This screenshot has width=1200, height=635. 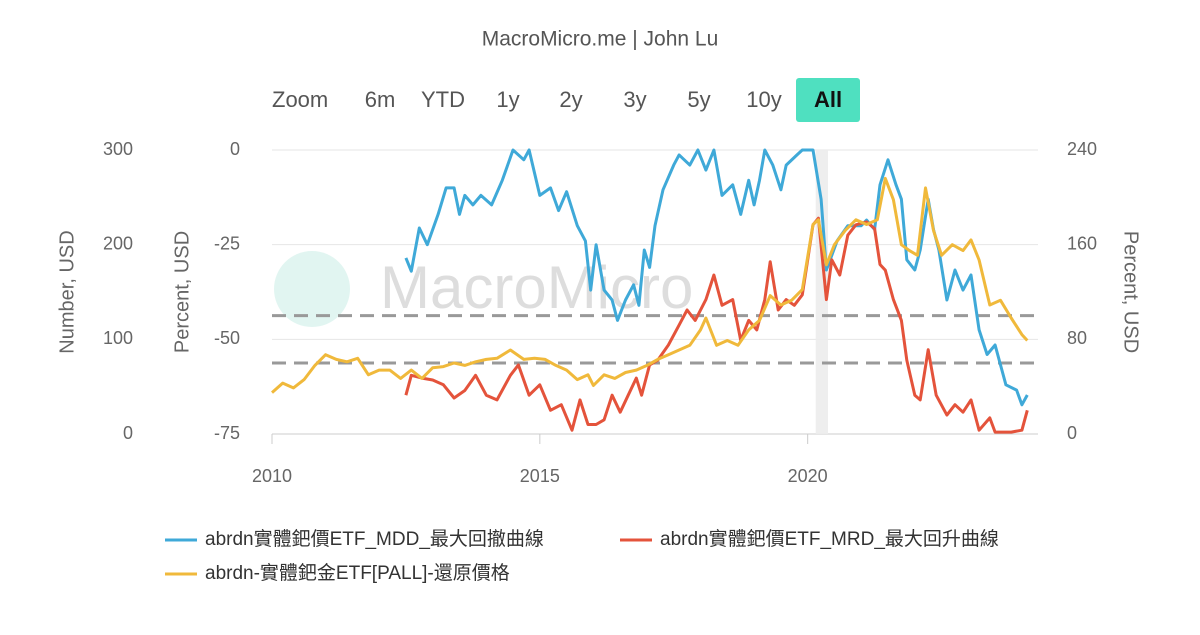 What do you see at coordinates (312, 289) in the screenshot?
I see `watermark-logo` at bounding box center [312, 289].